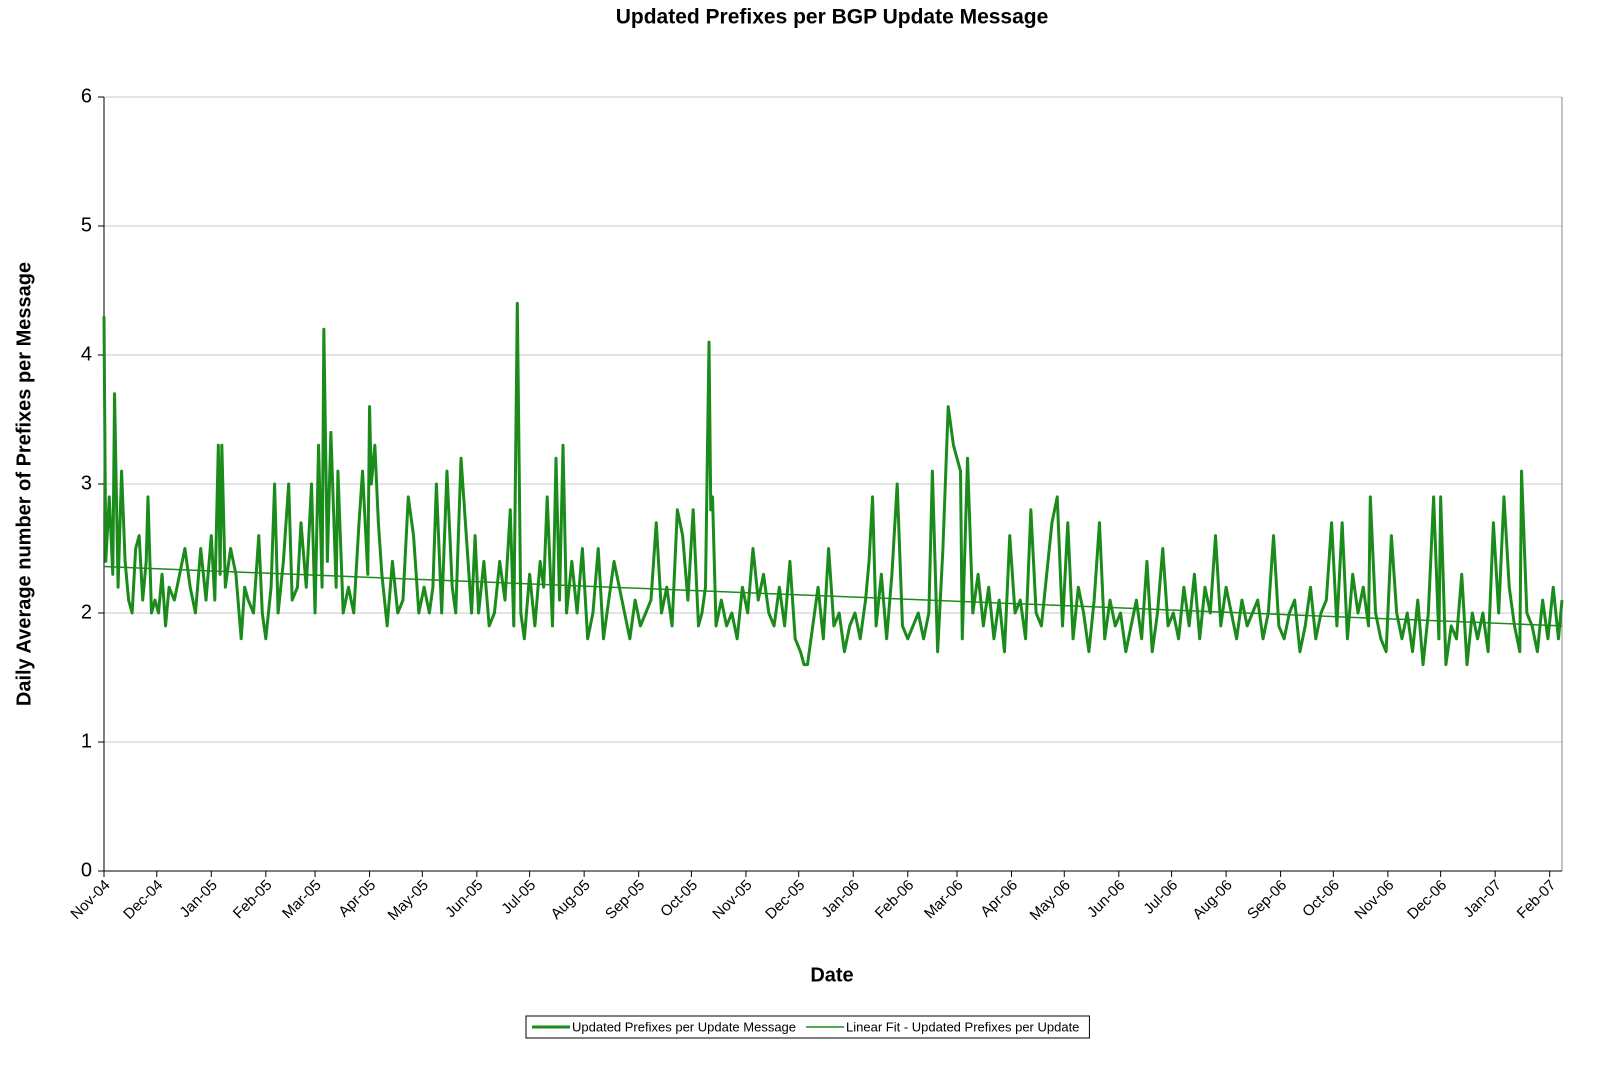 This screenshot has width=1620, height=1077. I want to click on x-tick-label: Mar-06, so click(944, 900).